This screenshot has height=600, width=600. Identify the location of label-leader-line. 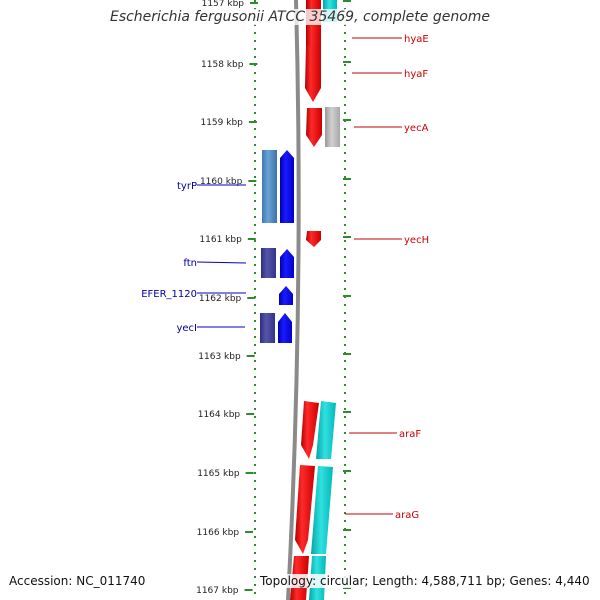
(221, 262).